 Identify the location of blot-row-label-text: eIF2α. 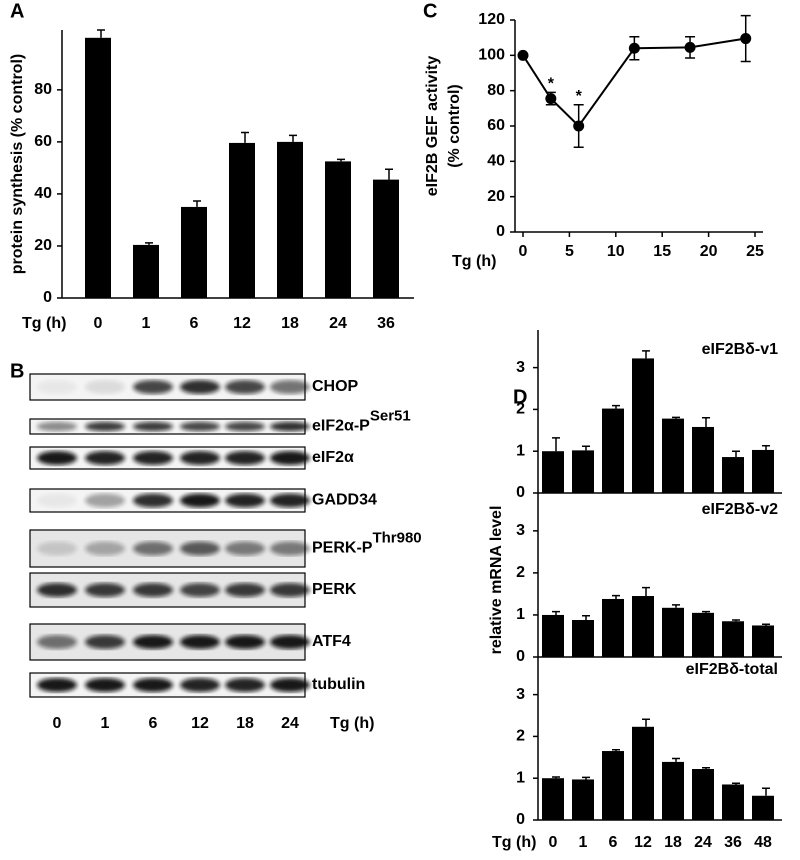
(333, 457).